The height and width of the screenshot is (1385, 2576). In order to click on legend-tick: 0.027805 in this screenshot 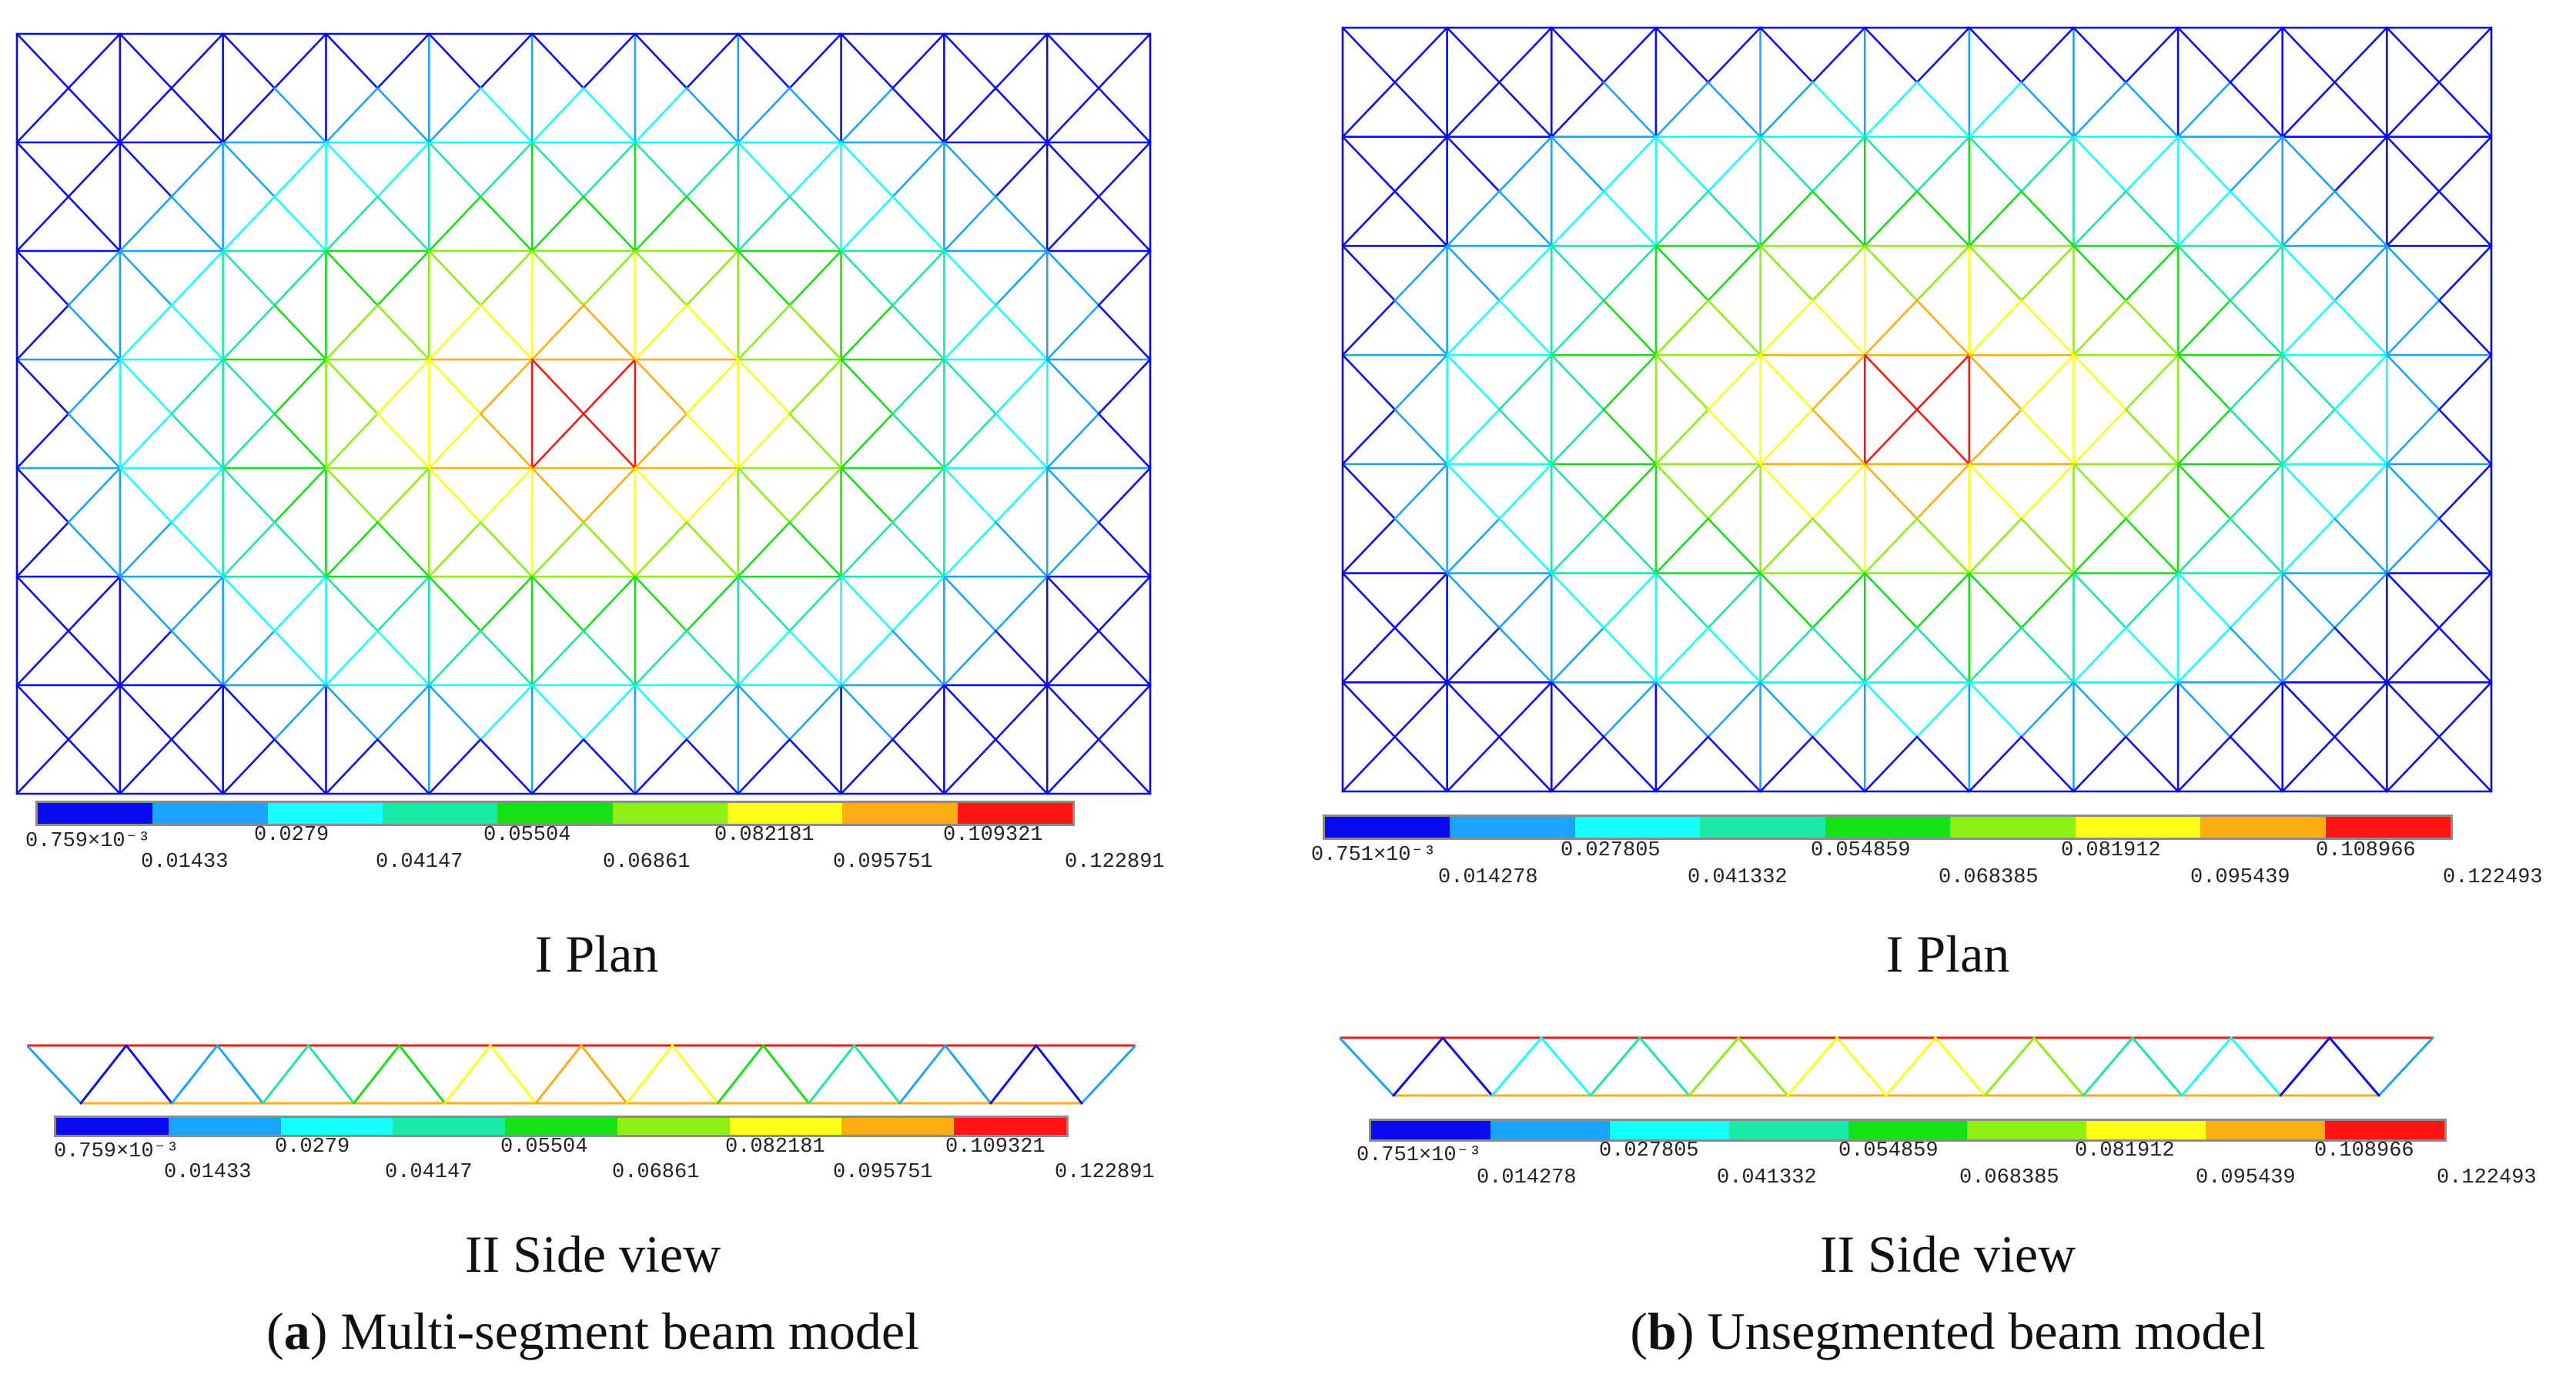, I will do `click(1649, 1151)`.